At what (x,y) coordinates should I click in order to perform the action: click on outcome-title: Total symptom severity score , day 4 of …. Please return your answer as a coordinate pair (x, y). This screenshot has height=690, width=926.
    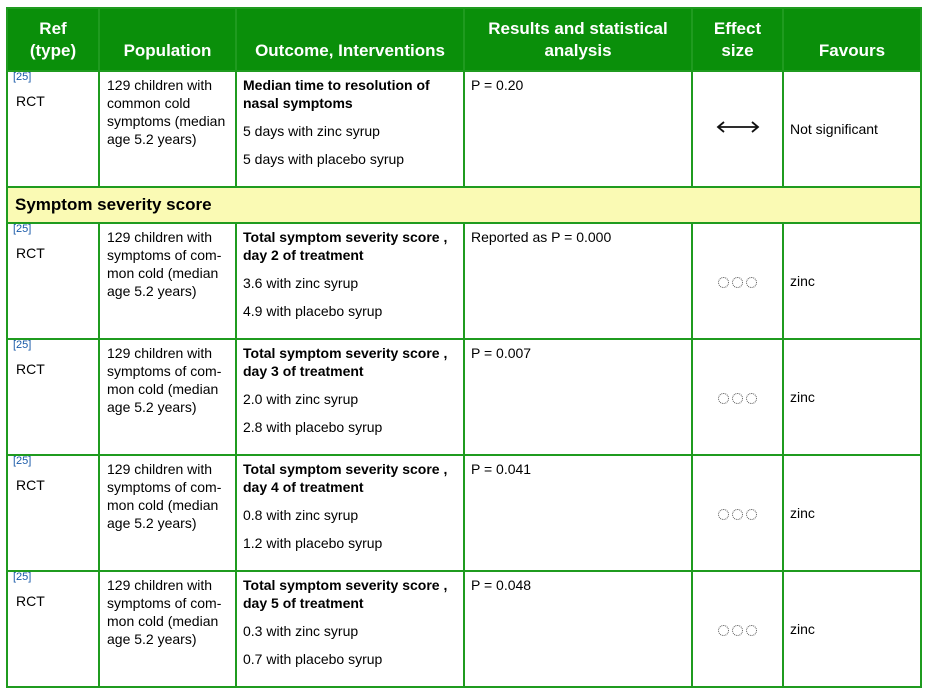
    Looking at the image, I should click on (345, 478).